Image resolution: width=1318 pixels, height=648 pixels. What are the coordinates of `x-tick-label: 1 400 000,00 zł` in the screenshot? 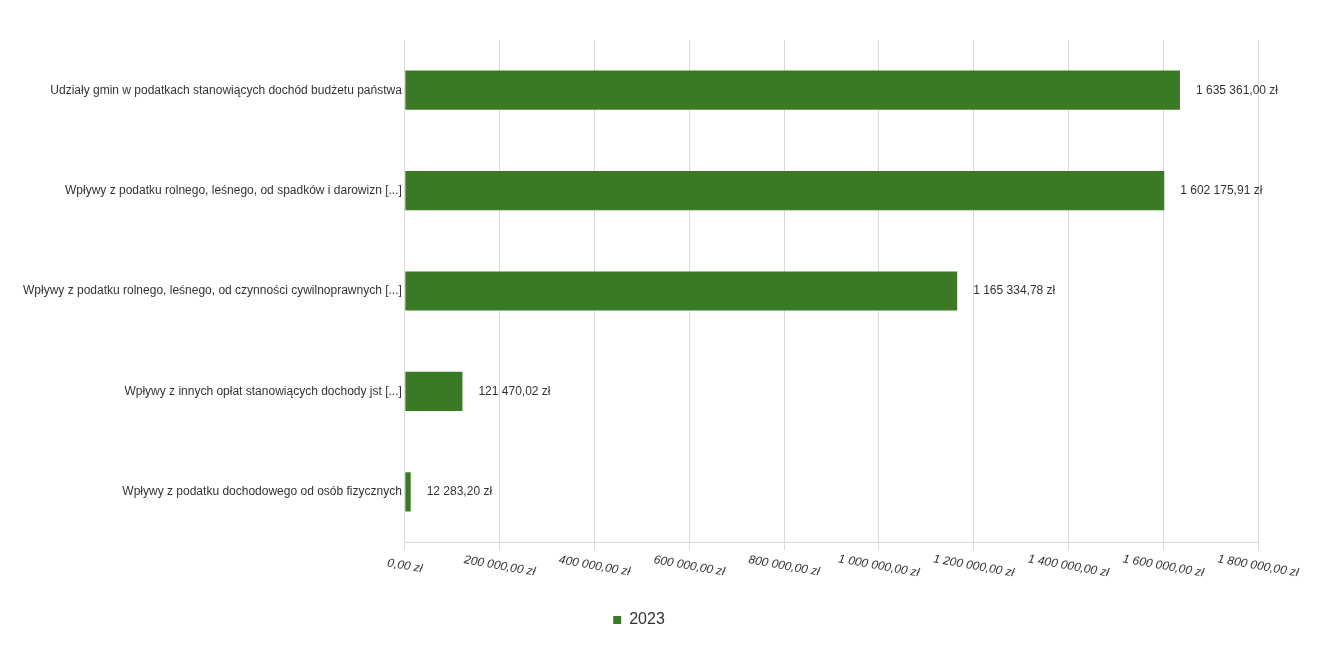 It's located at (1068, 565).